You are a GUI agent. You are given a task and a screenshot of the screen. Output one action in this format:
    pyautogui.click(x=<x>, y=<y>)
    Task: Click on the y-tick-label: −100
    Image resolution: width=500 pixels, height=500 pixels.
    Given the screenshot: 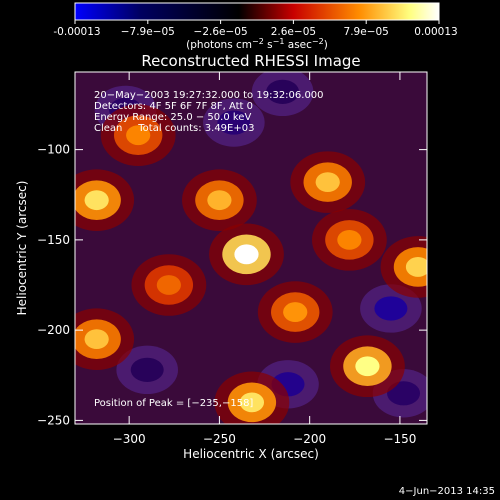 What is the action you would take?
    pyautogui.click(x=53, y=150)
    